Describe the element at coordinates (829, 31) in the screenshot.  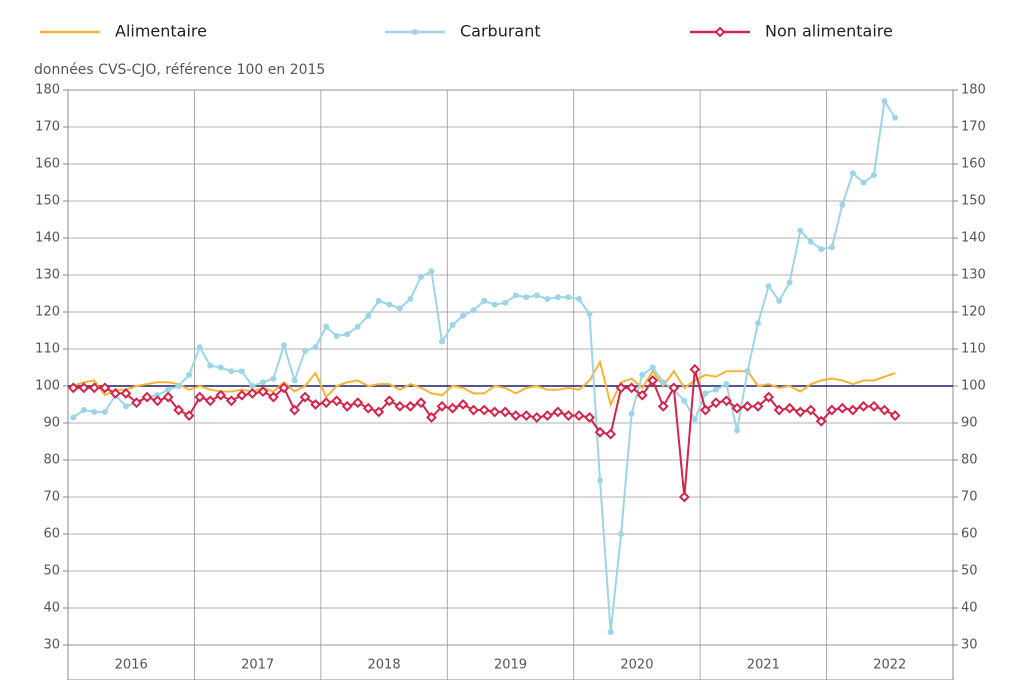
I see `legend-label: Non alimentaire` at that location.